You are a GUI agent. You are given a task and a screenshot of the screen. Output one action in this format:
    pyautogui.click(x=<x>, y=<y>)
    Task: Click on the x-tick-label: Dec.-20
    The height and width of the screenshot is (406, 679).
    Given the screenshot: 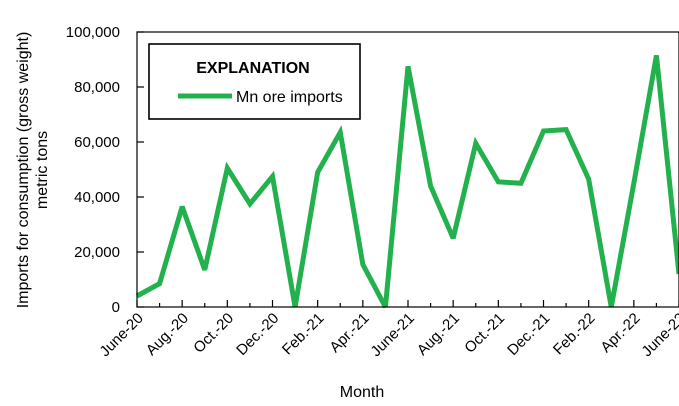 What is the action you would take?
    pyautogui.click(x=257, y=334)
    